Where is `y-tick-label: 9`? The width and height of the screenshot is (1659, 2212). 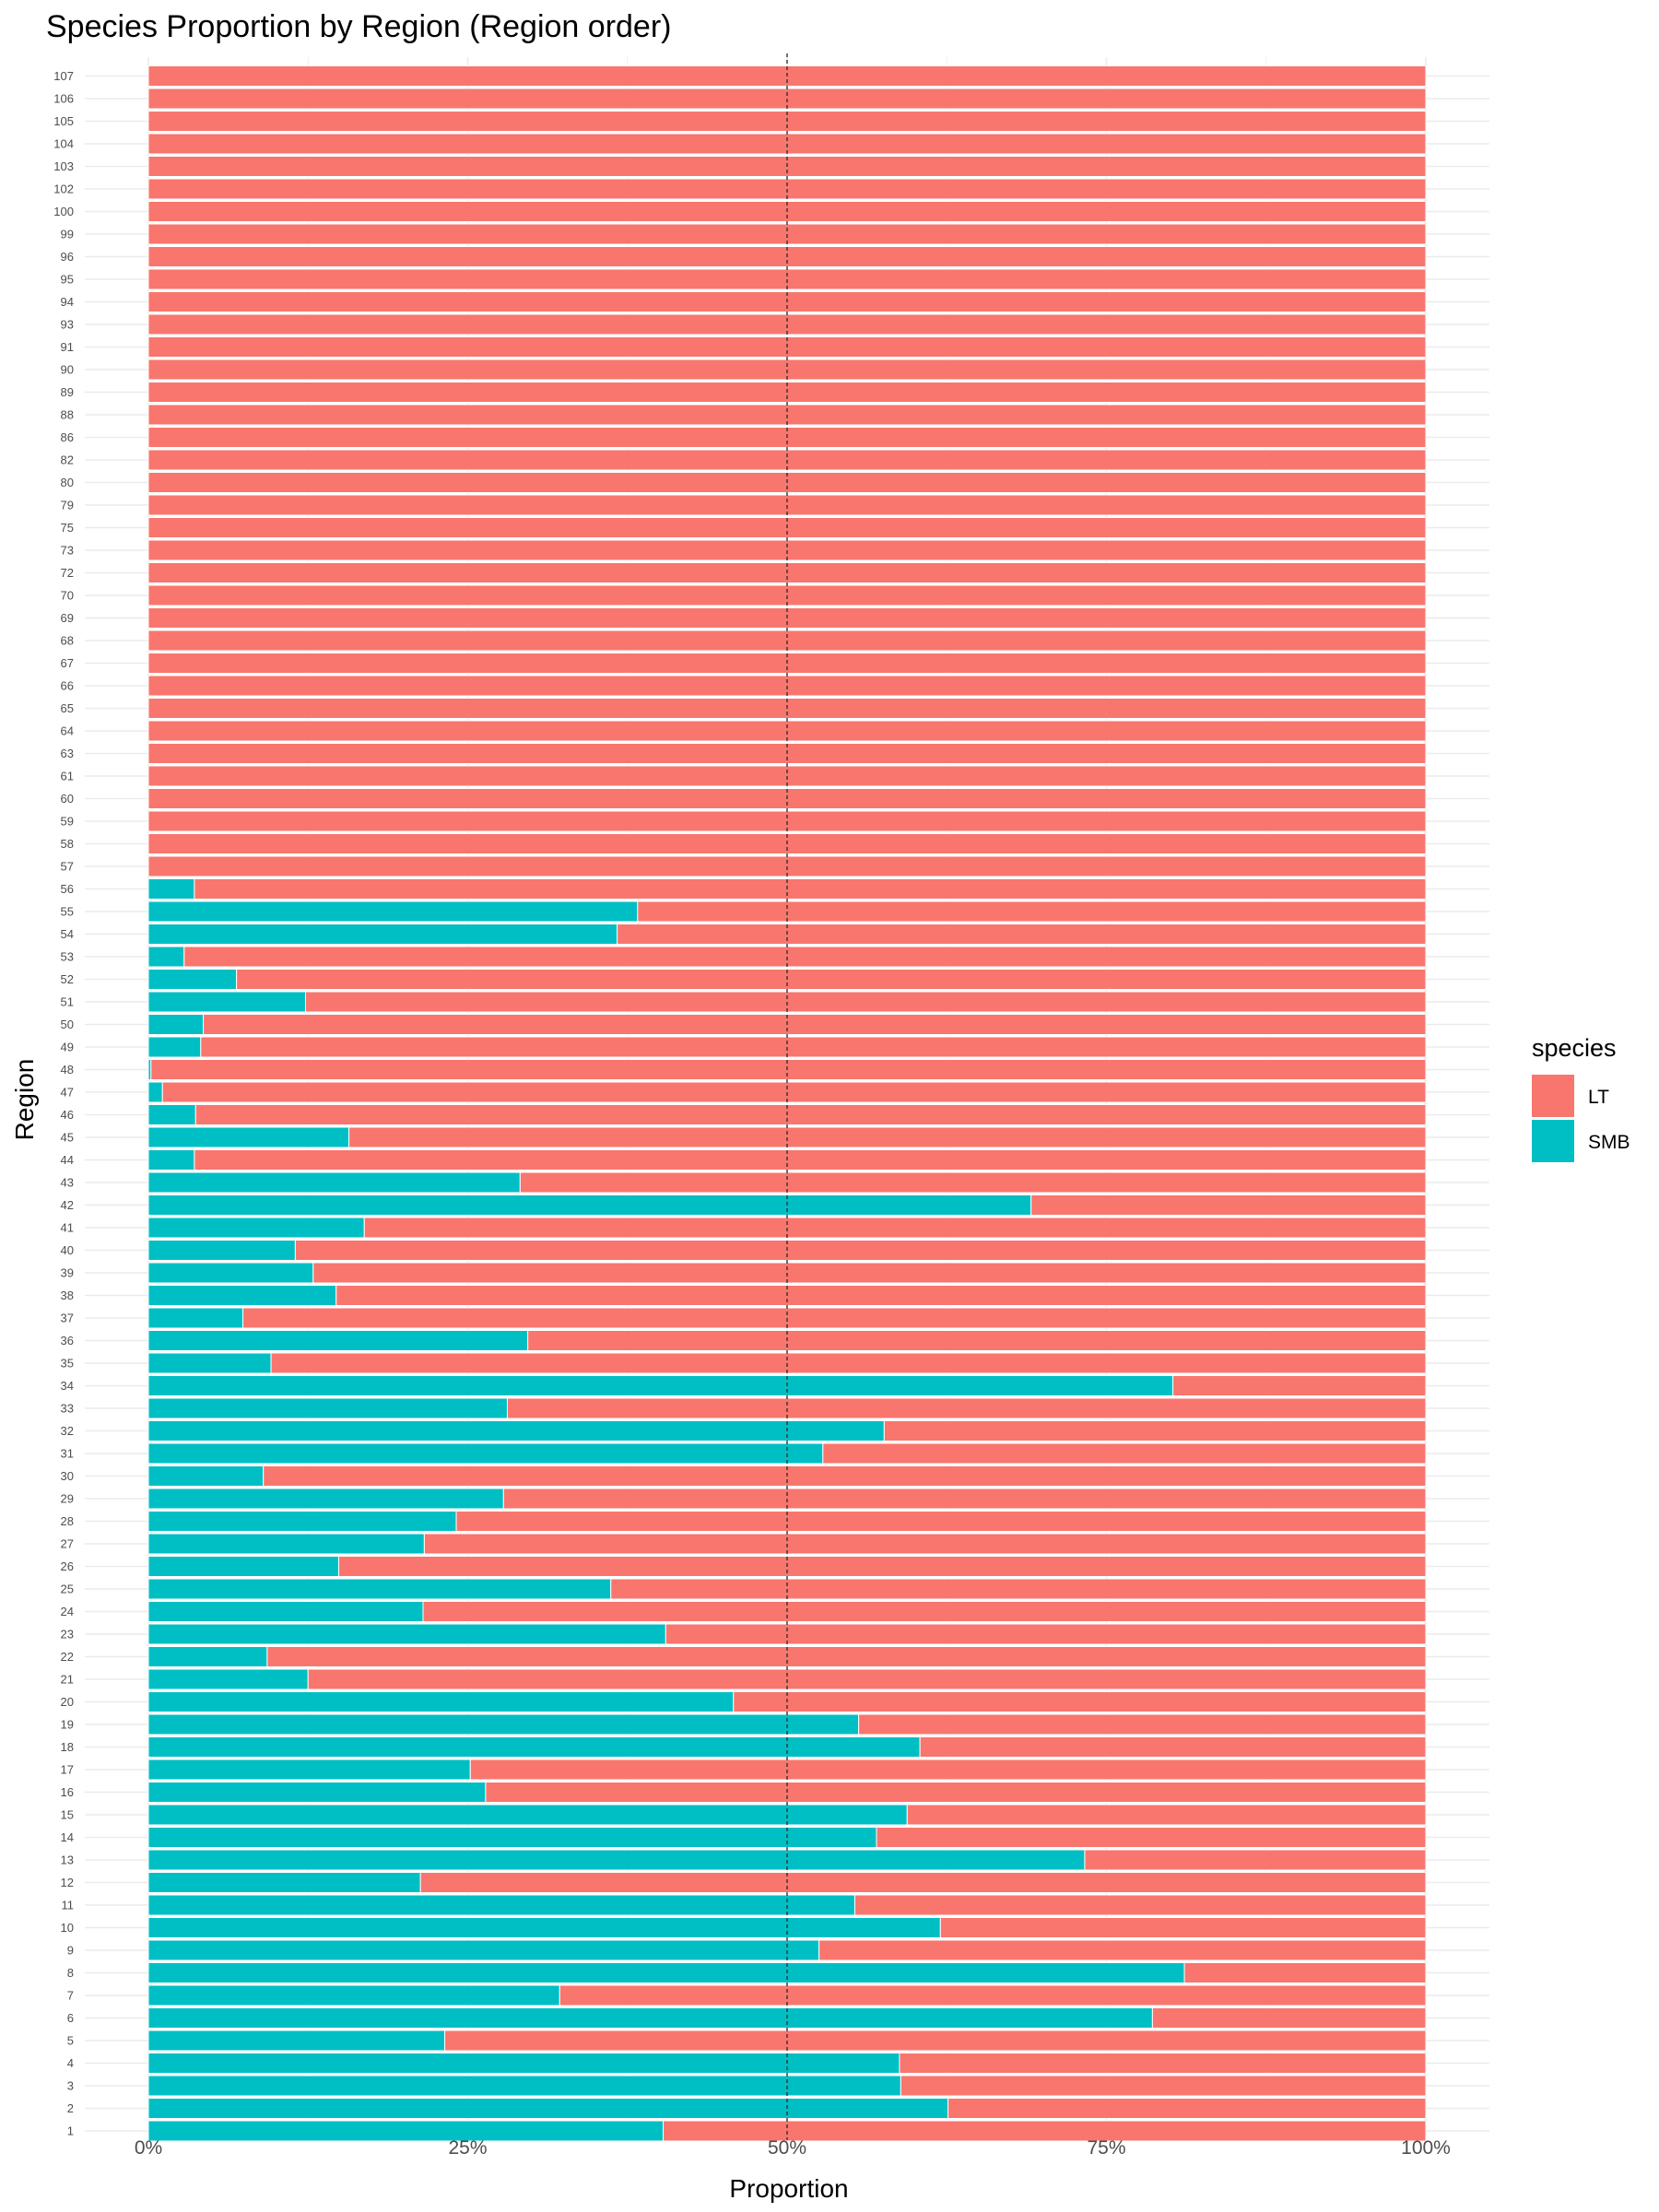 y-tick-label: 9 is located at coordinates (70, 1951).